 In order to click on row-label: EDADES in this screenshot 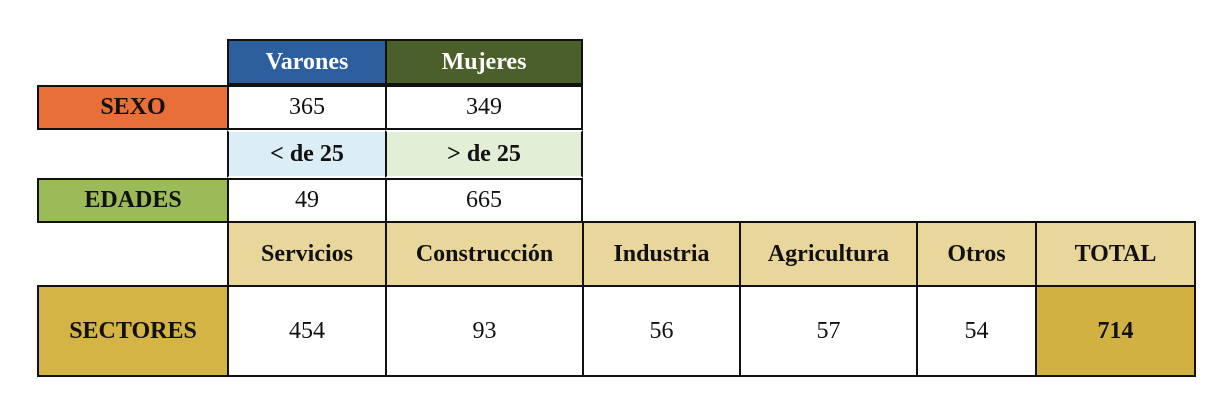, I will do `click(133, 200)`.